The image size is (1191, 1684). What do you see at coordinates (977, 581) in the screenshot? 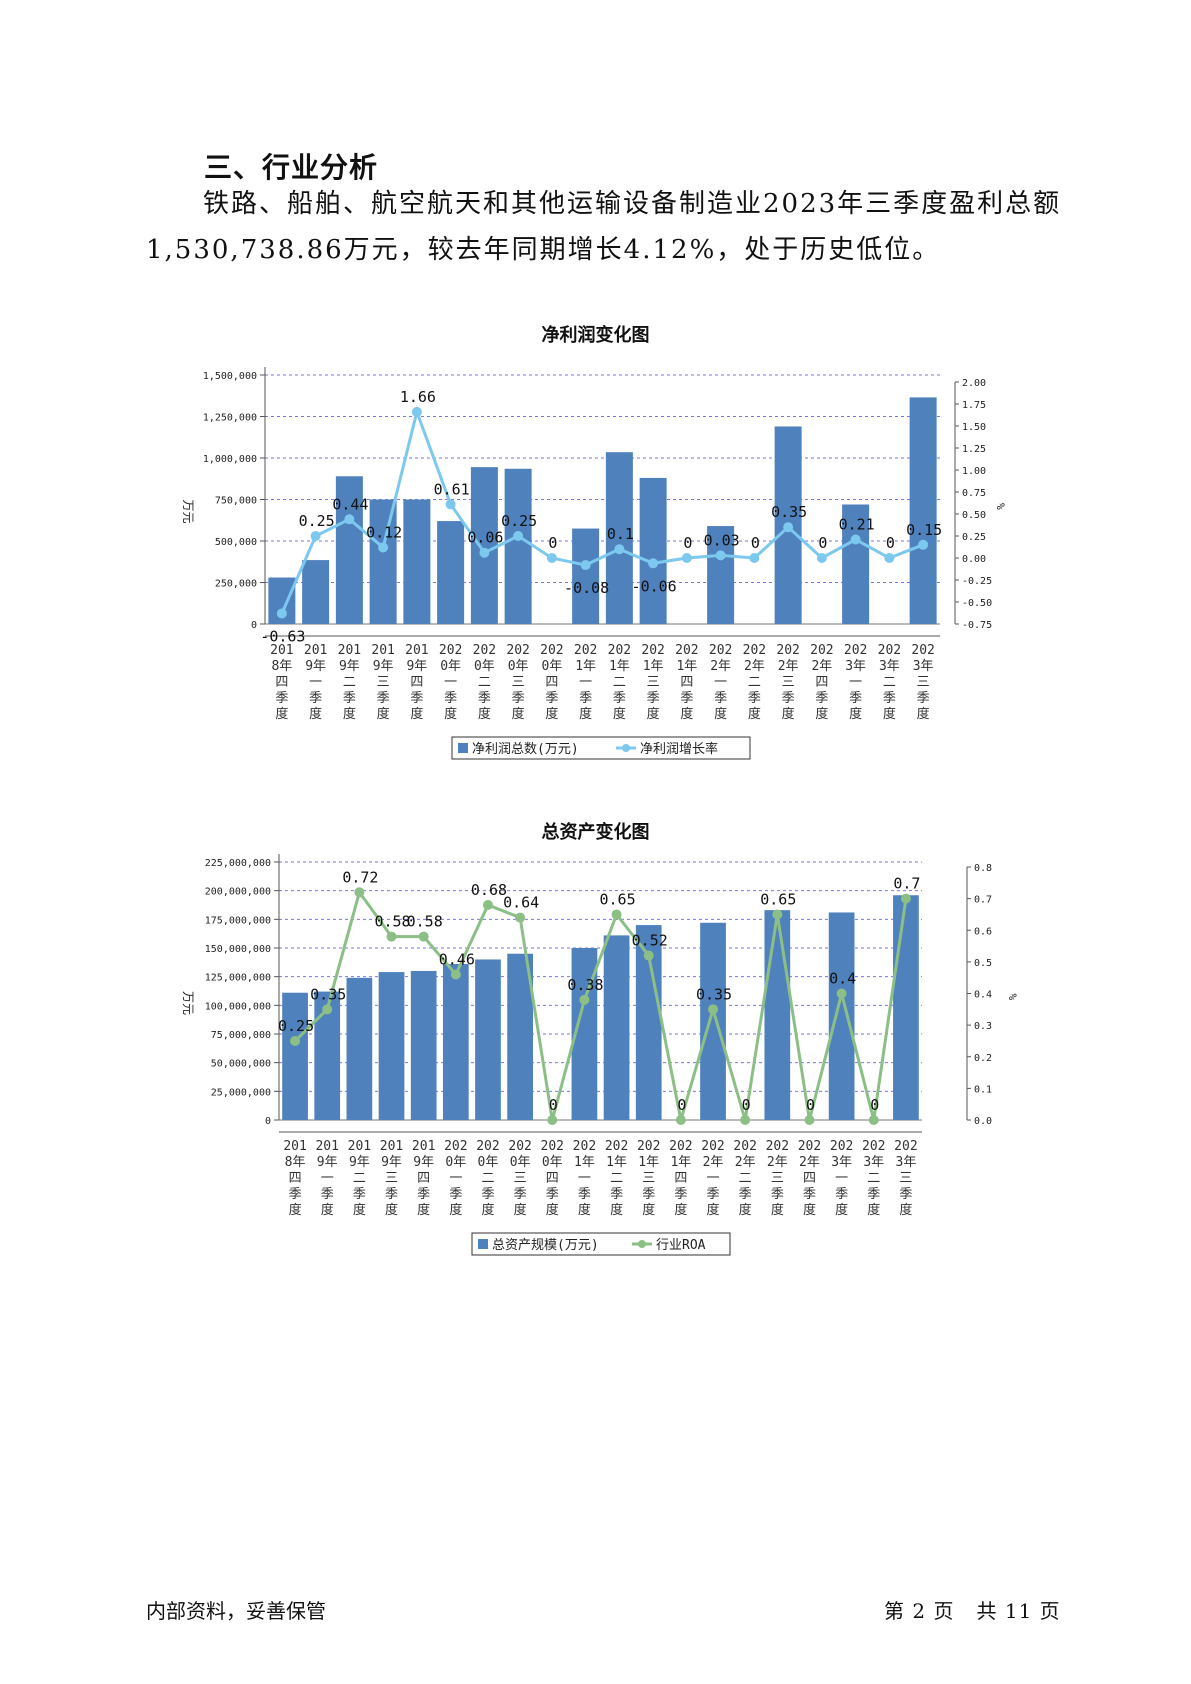
I see `y2-tick-label: -0.25` at bounding box center [977, 581].